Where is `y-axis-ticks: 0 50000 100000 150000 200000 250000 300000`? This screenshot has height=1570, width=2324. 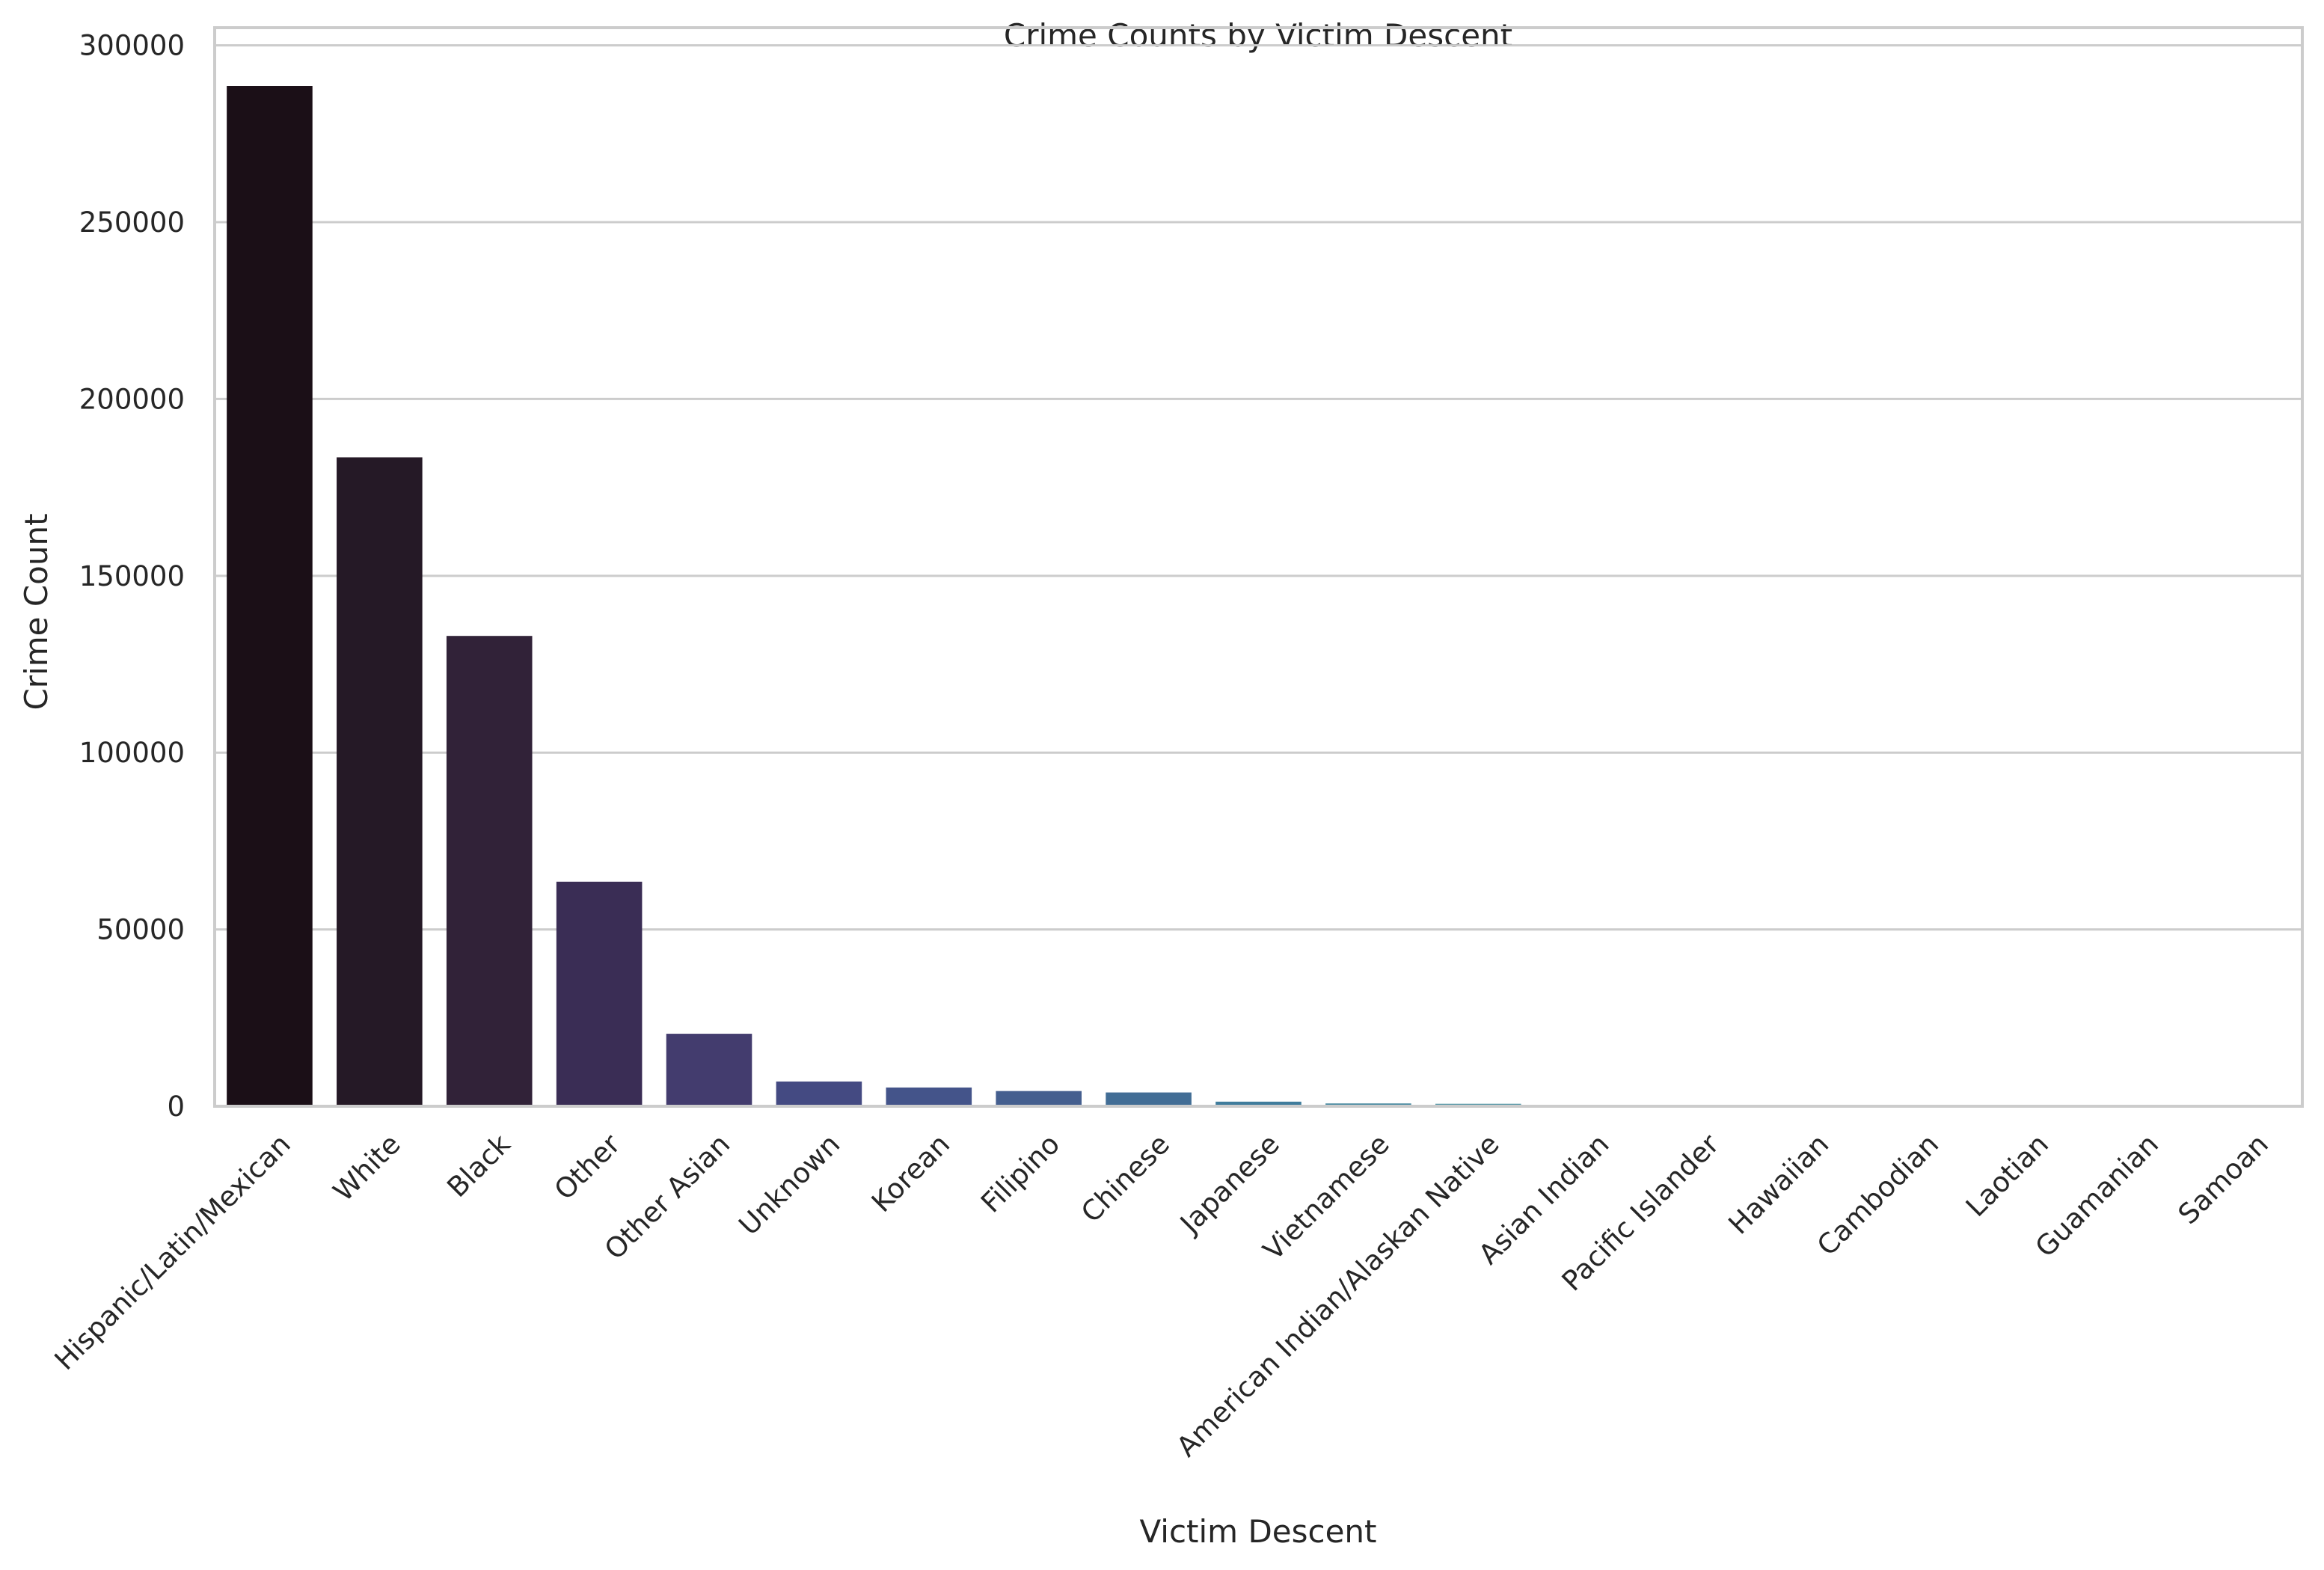
y-axis-ticks: 0 50000 100000 150000 200000 250000 300000 is located at coordinates (132, 576).